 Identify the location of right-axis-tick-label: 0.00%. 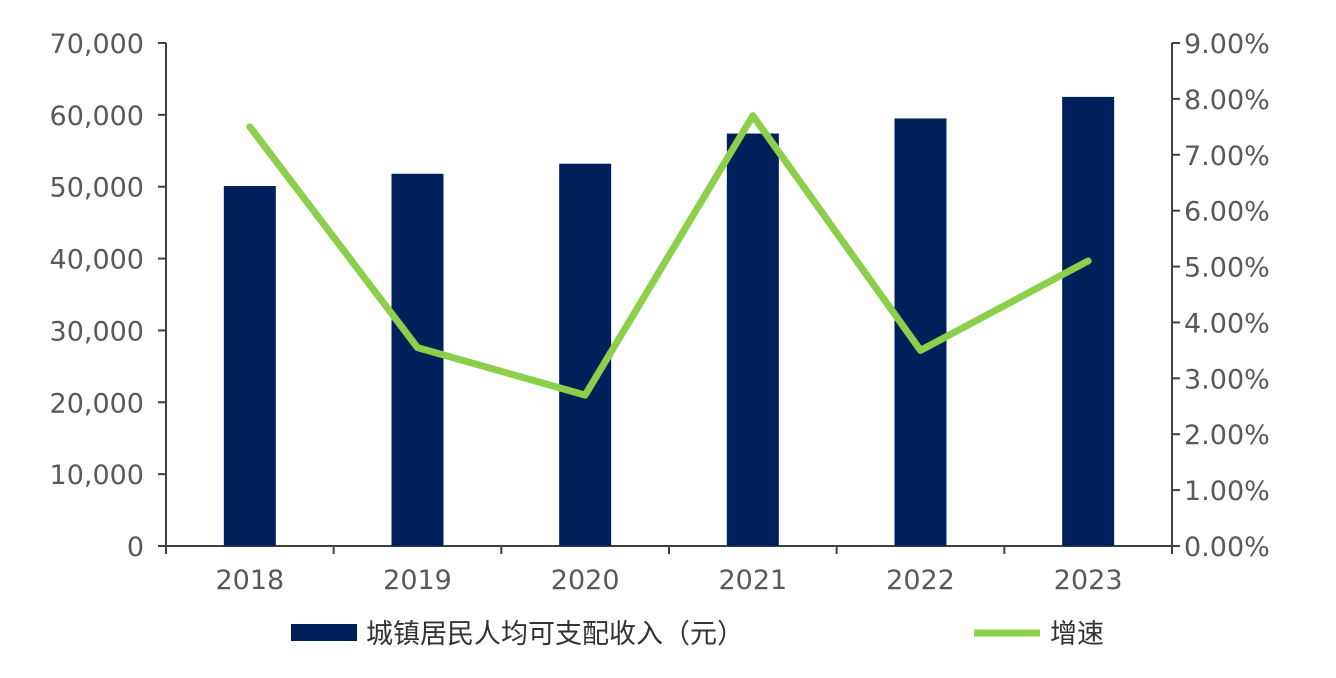
(1227, 547).